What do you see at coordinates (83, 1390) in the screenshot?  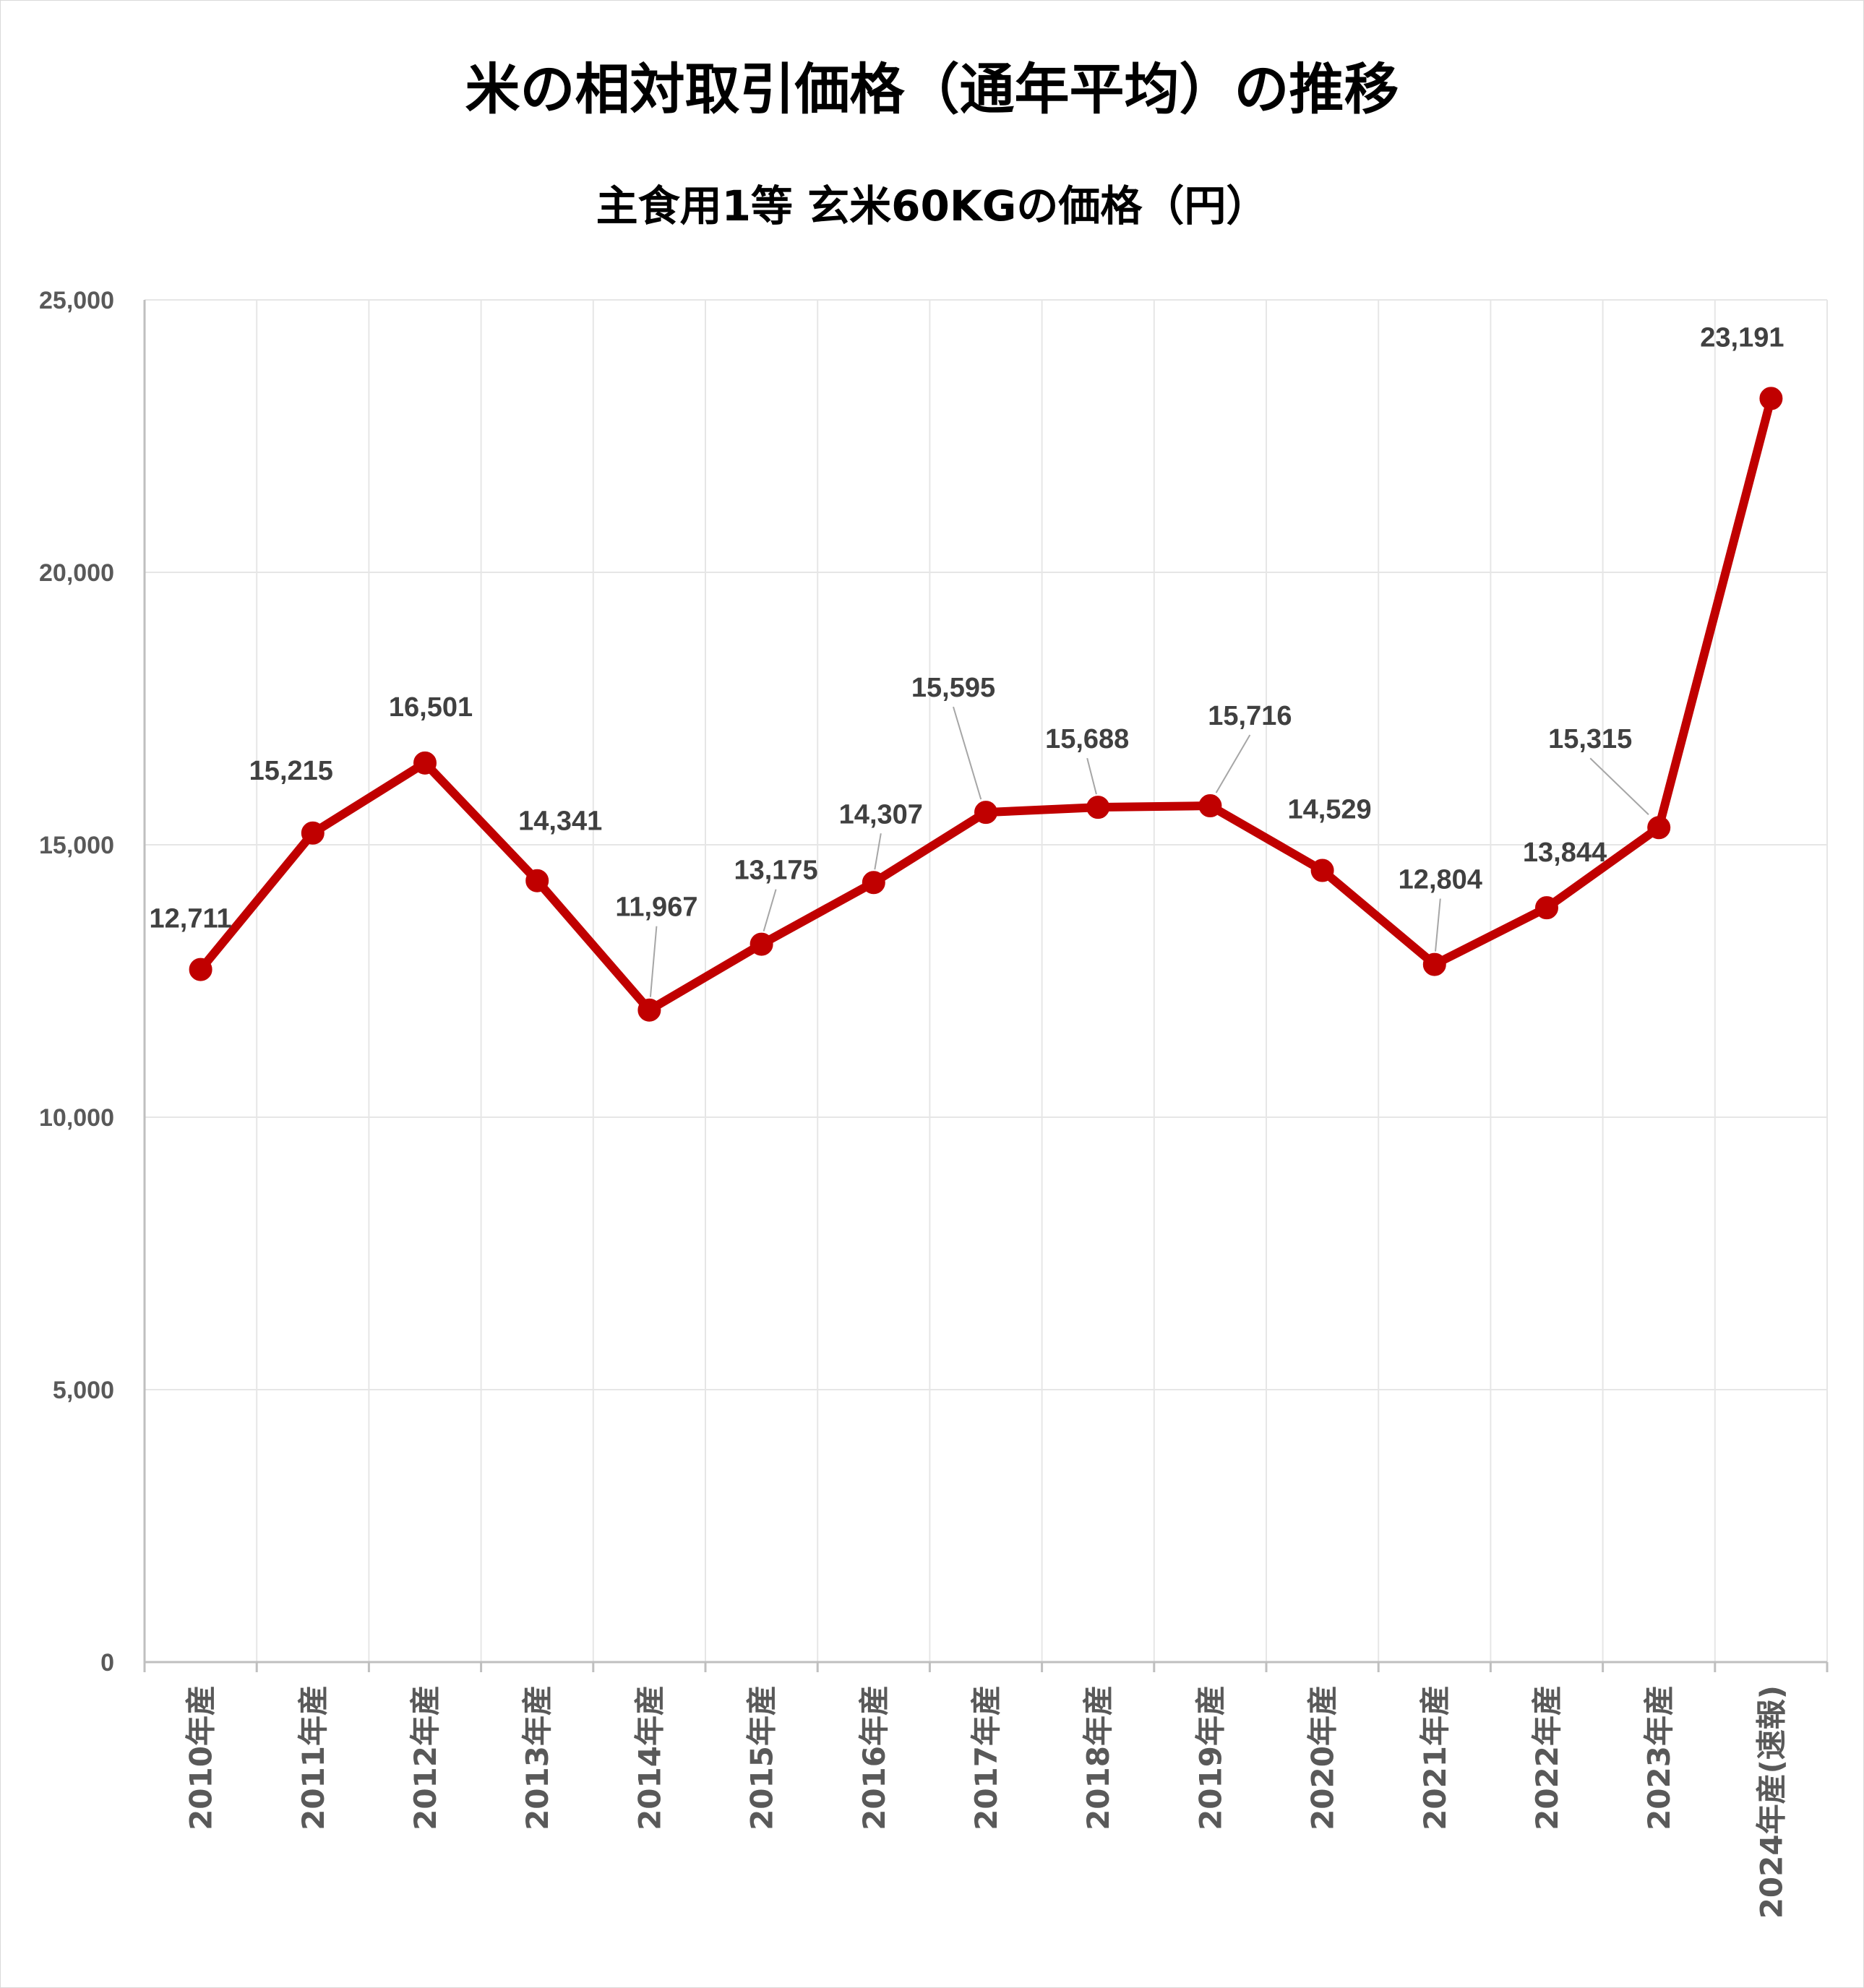 I see `y-tick-label: 5,000` at bounding box center [83, 1390].